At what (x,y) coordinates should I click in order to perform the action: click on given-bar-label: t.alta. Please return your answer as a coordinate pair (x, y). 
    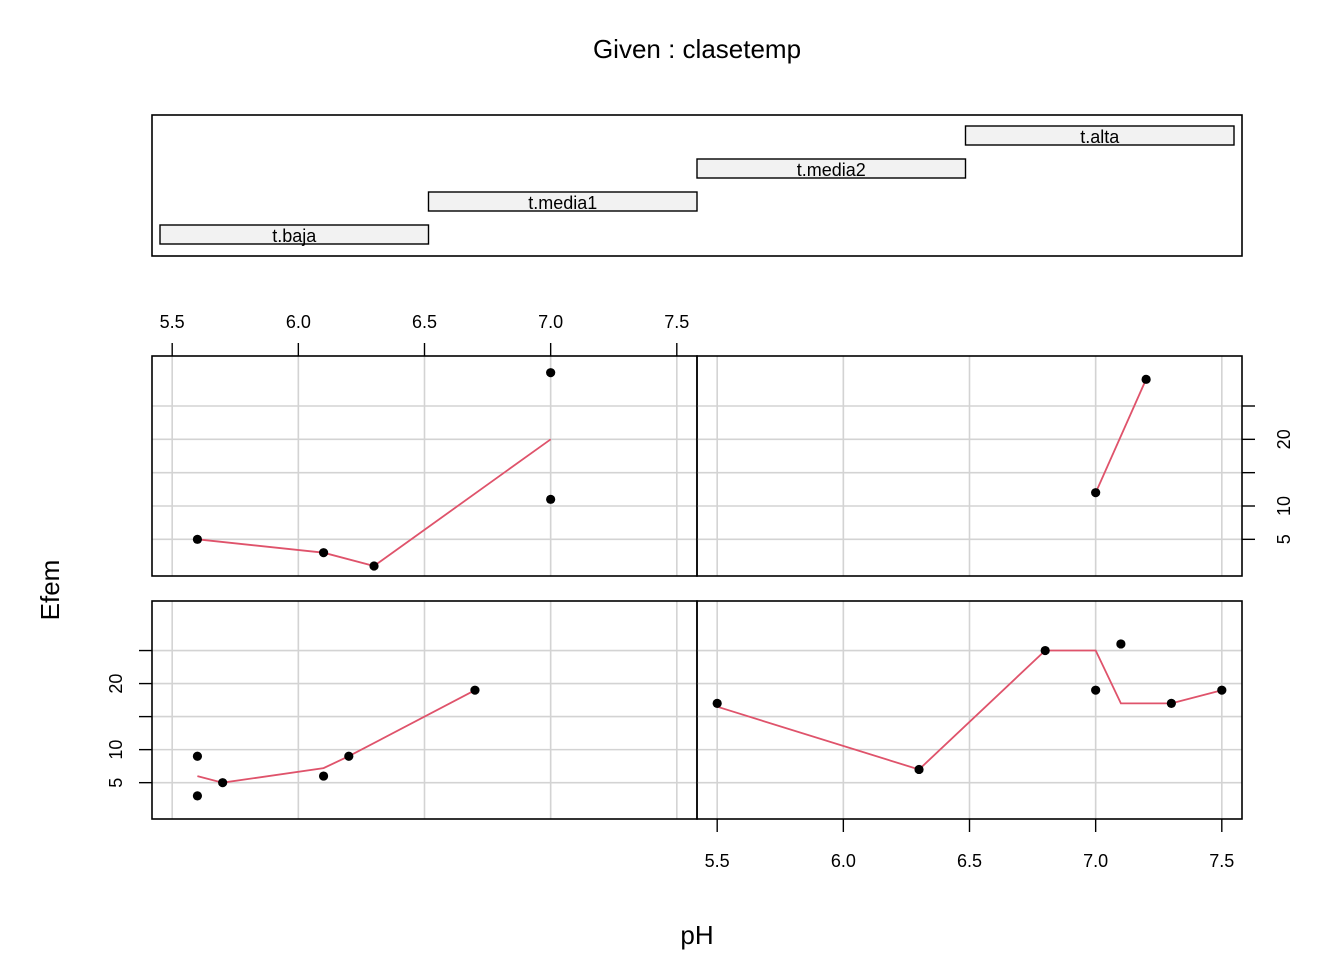
    Looking at the image, I should click on (1100, 137).